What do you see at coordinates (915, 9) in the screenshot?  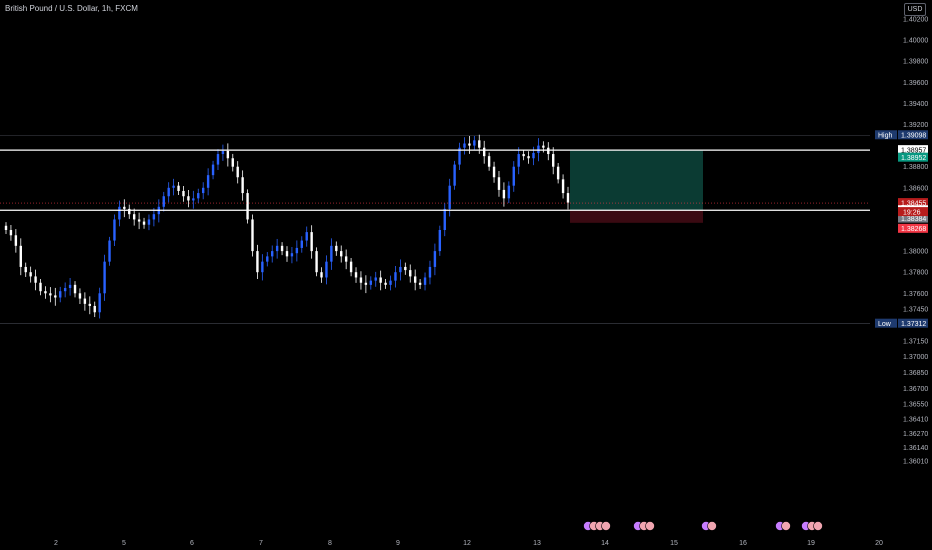 I see `currency-button: USD` at bounding box center [915, 9].